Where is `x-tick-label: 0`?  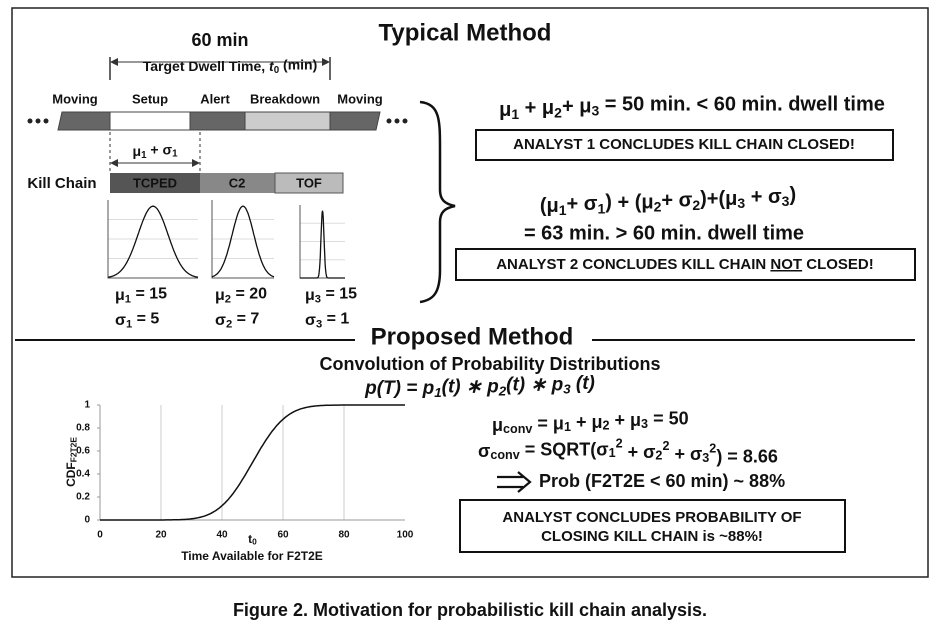
x-tick-label: 0 is located at coordinates (100, 535).